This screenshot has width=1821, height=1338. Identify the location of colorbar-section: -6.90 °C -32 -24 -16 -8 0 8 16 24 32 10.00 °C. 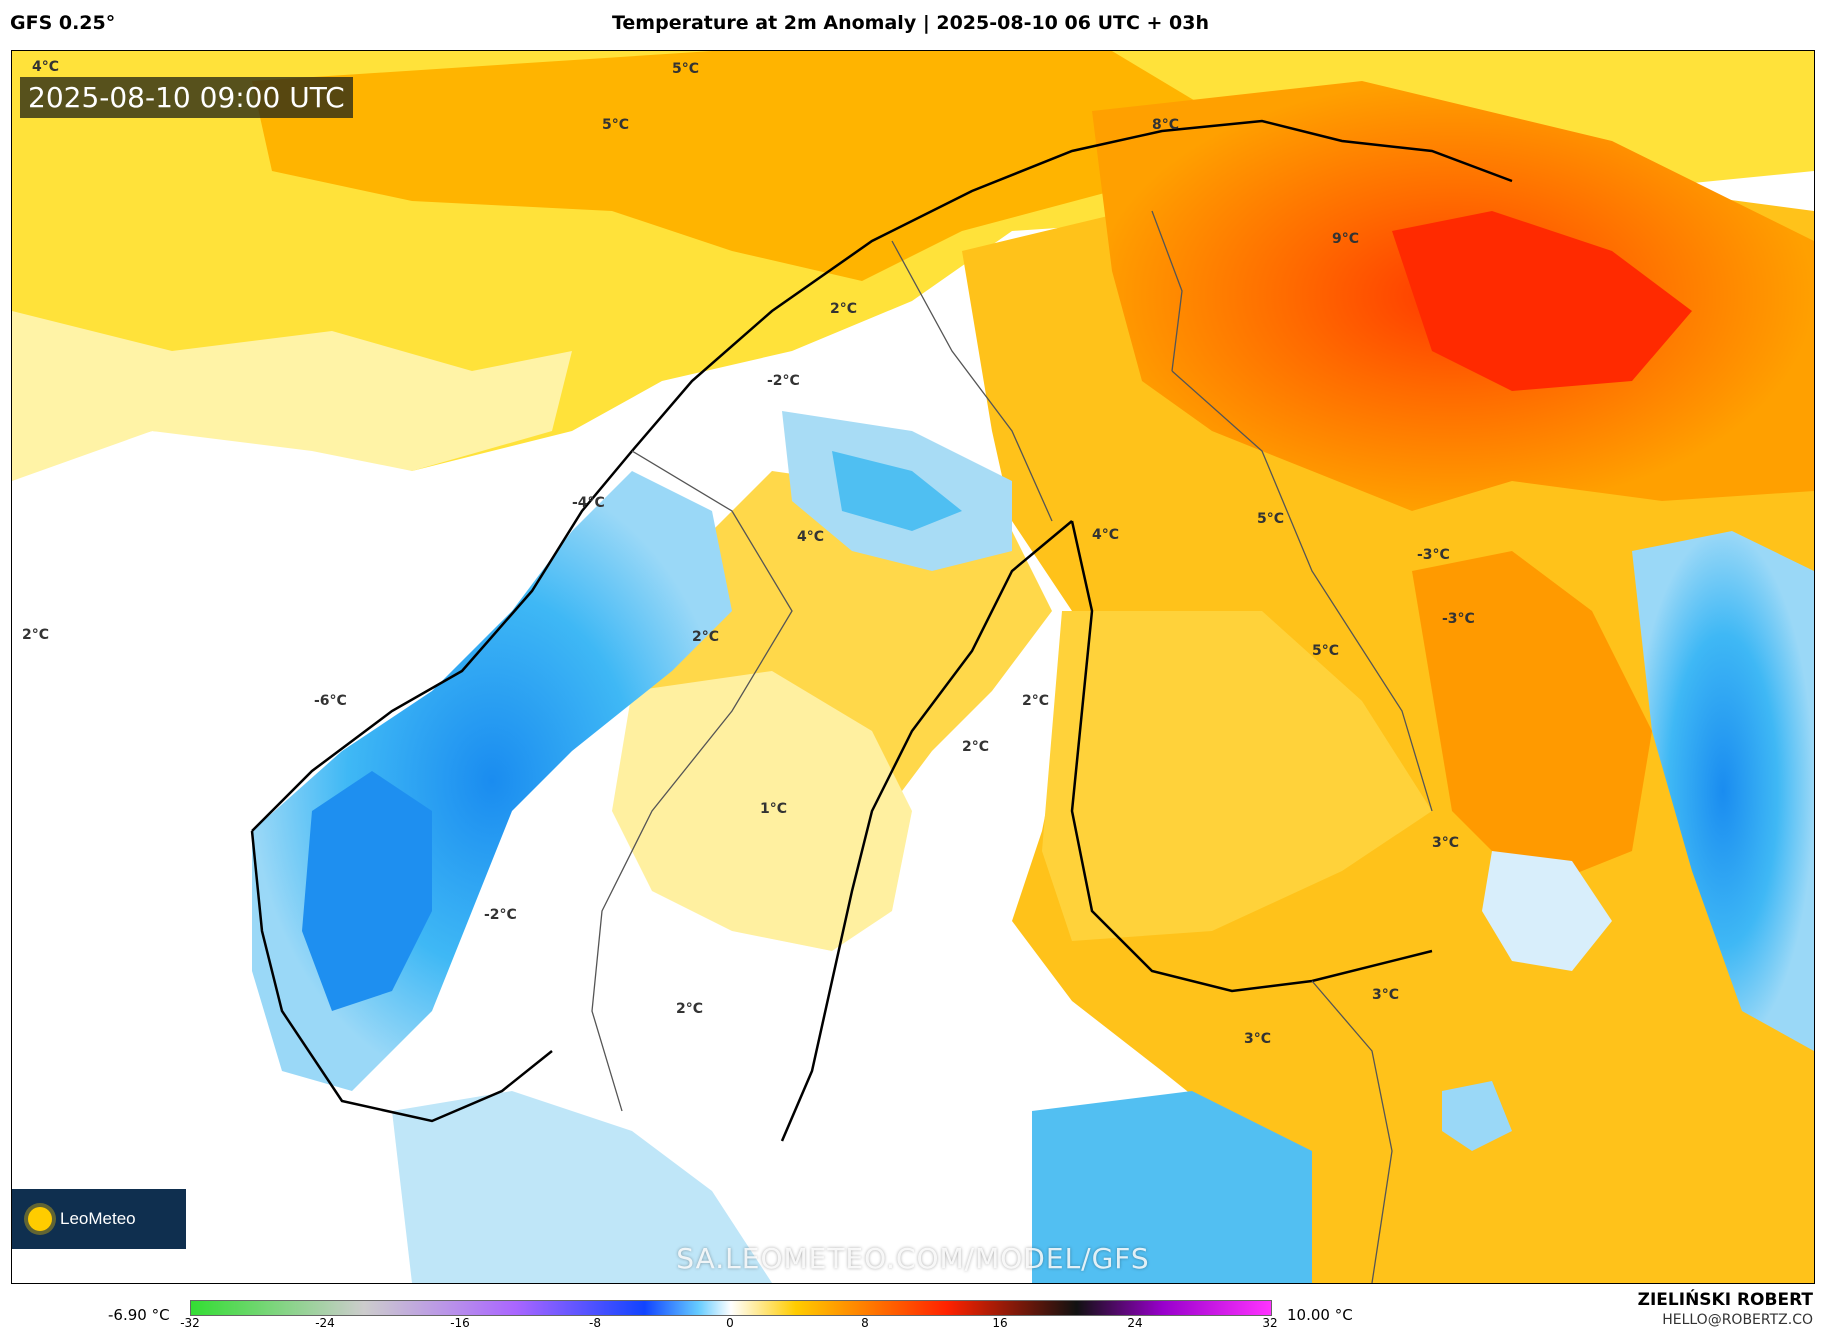
(910, 1311).